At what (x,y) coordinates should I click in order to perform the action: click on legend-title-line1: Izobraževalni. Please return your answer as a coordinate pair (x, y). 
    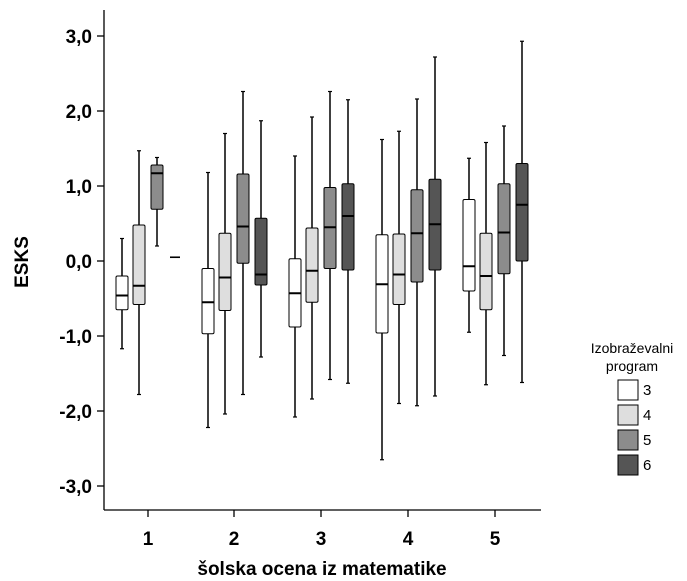
    Looking at the image, I should click on (632, 348).